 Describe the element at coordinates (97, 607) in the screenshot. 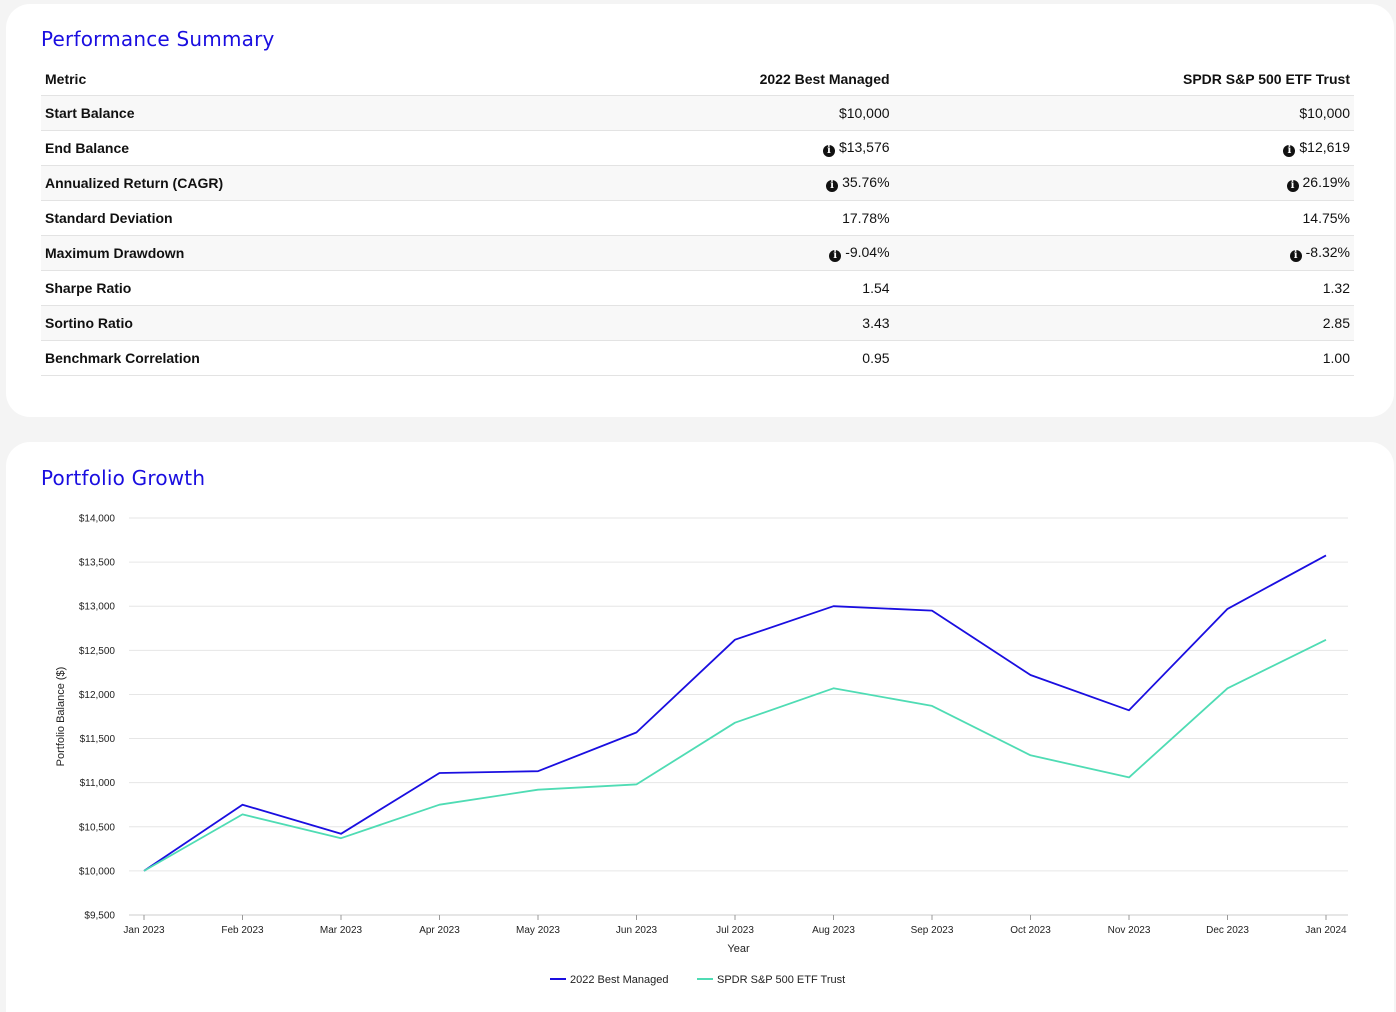

I see `y-tick-label: $13,000` at that location.